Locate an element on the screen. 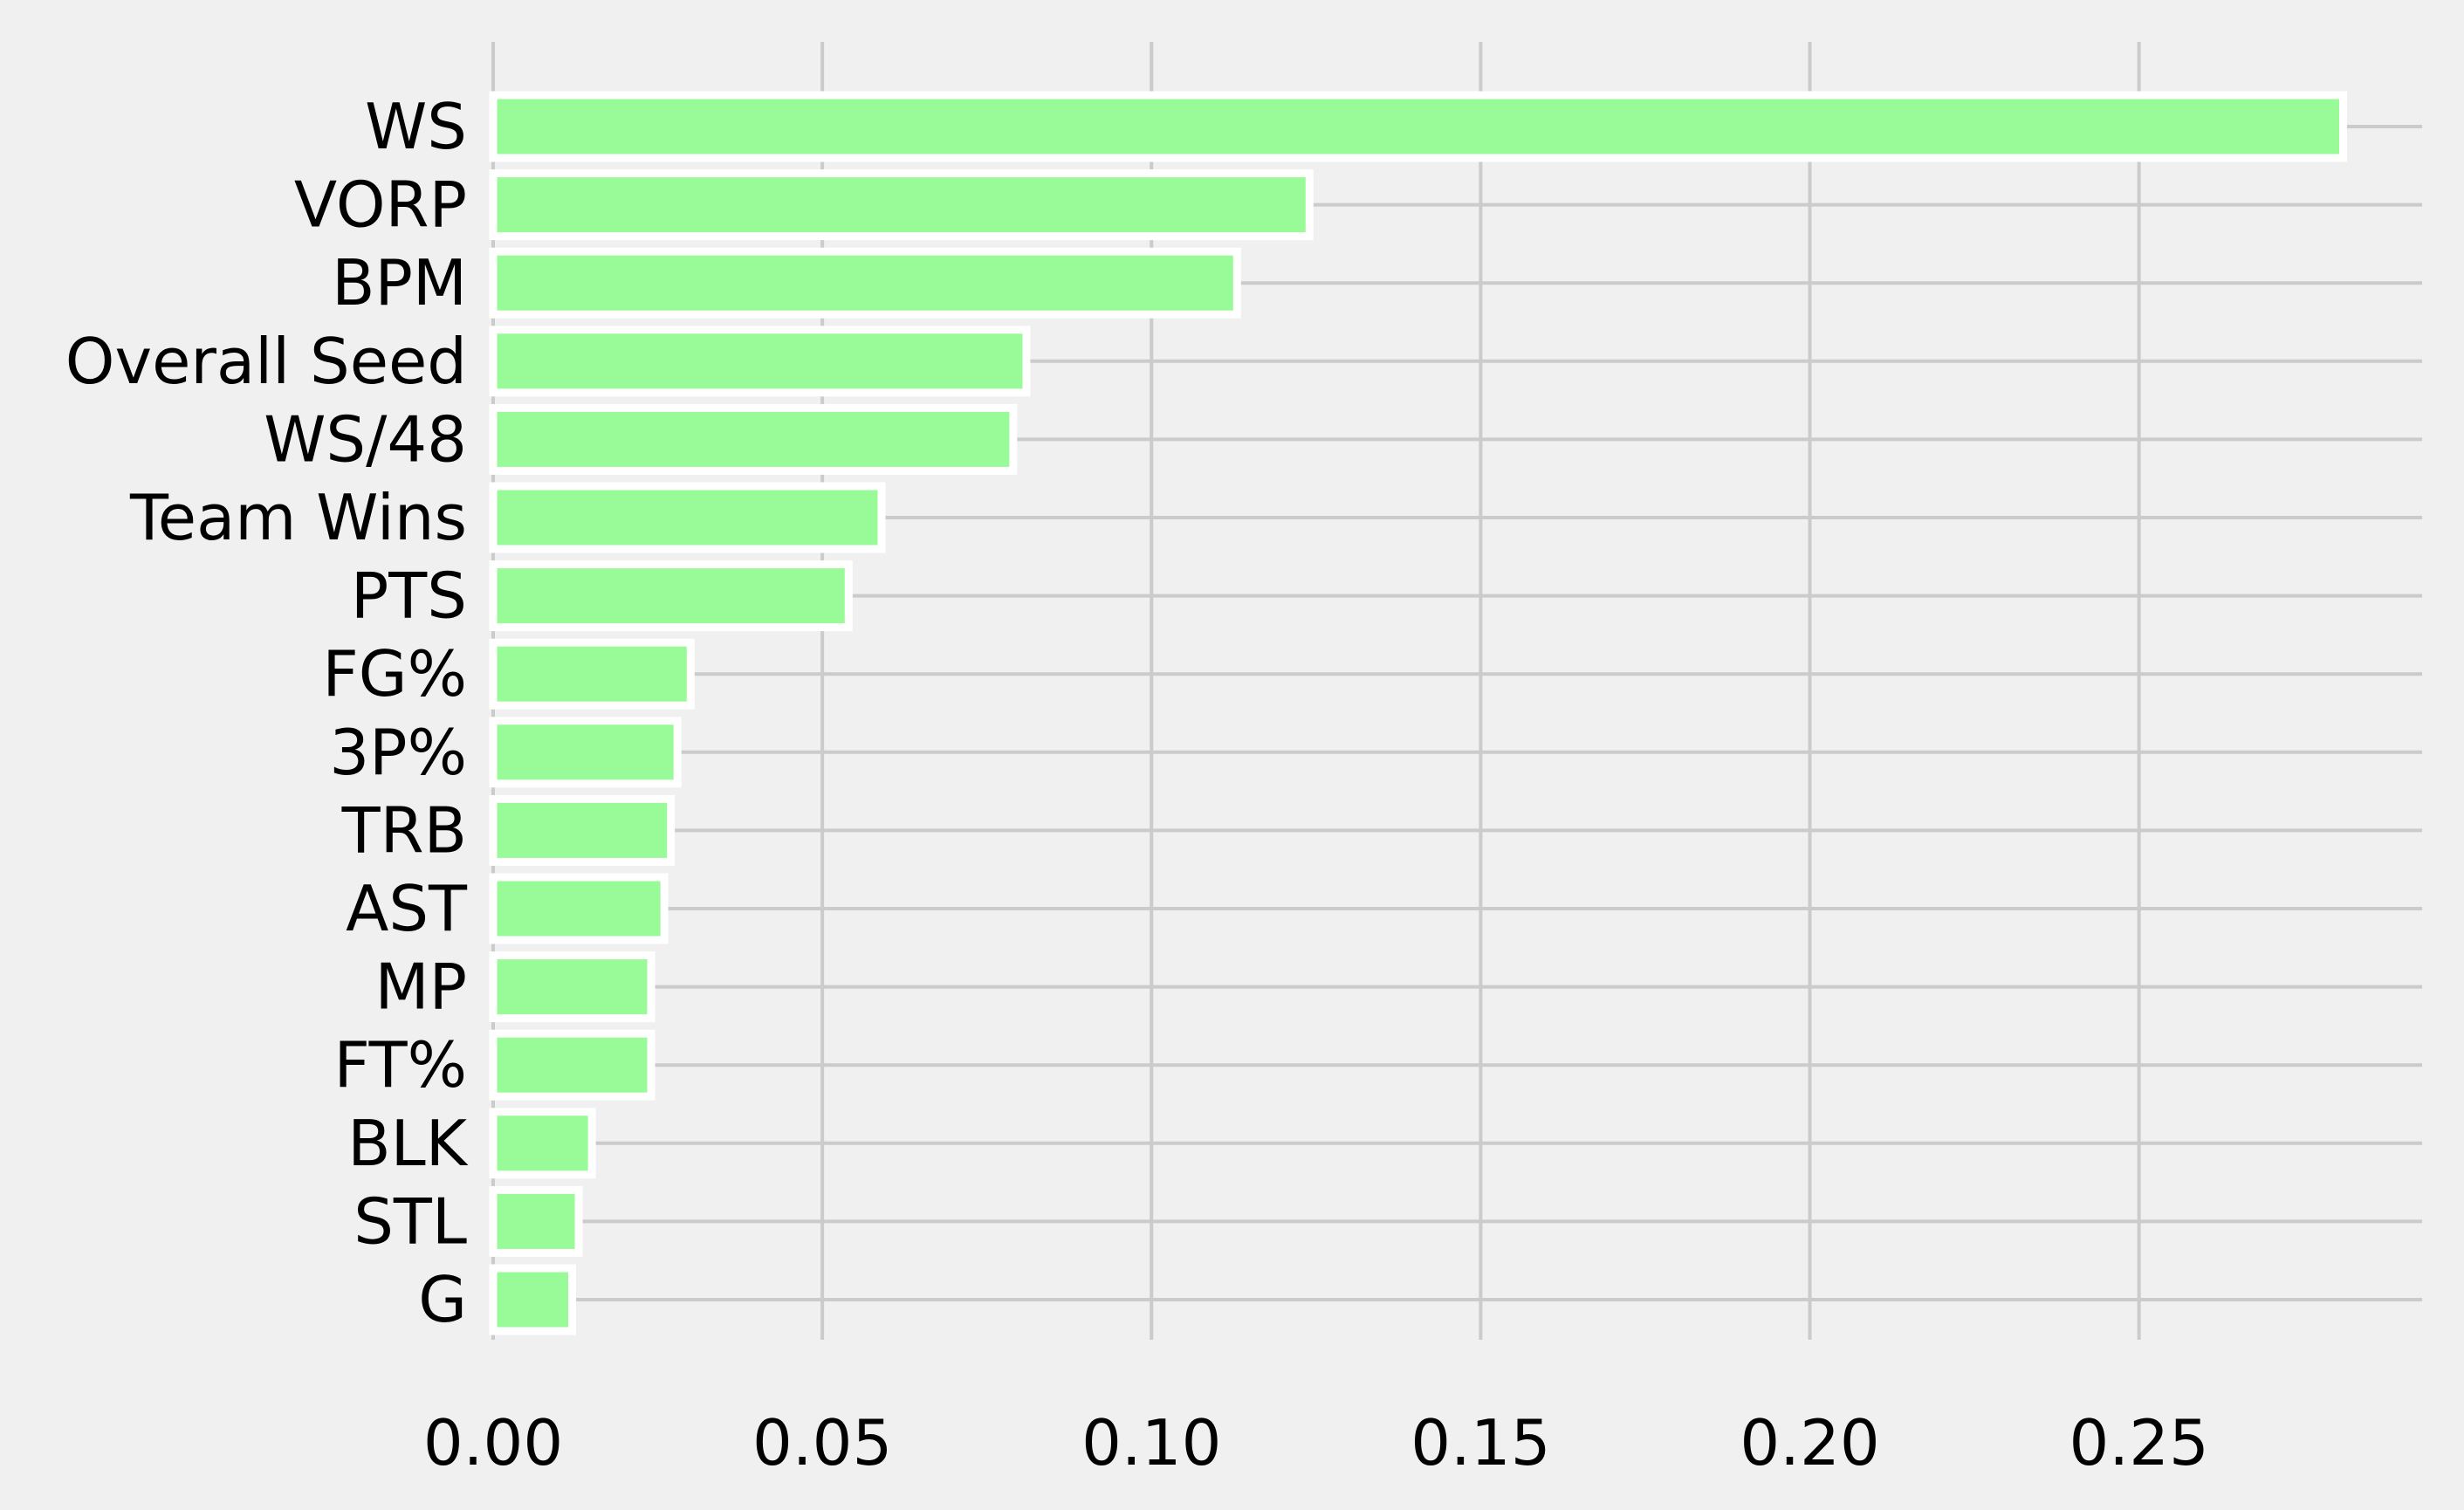 The width and height of the screenshot is (2464, 1510). bar-ft- is located at coordinates (572, 1065).